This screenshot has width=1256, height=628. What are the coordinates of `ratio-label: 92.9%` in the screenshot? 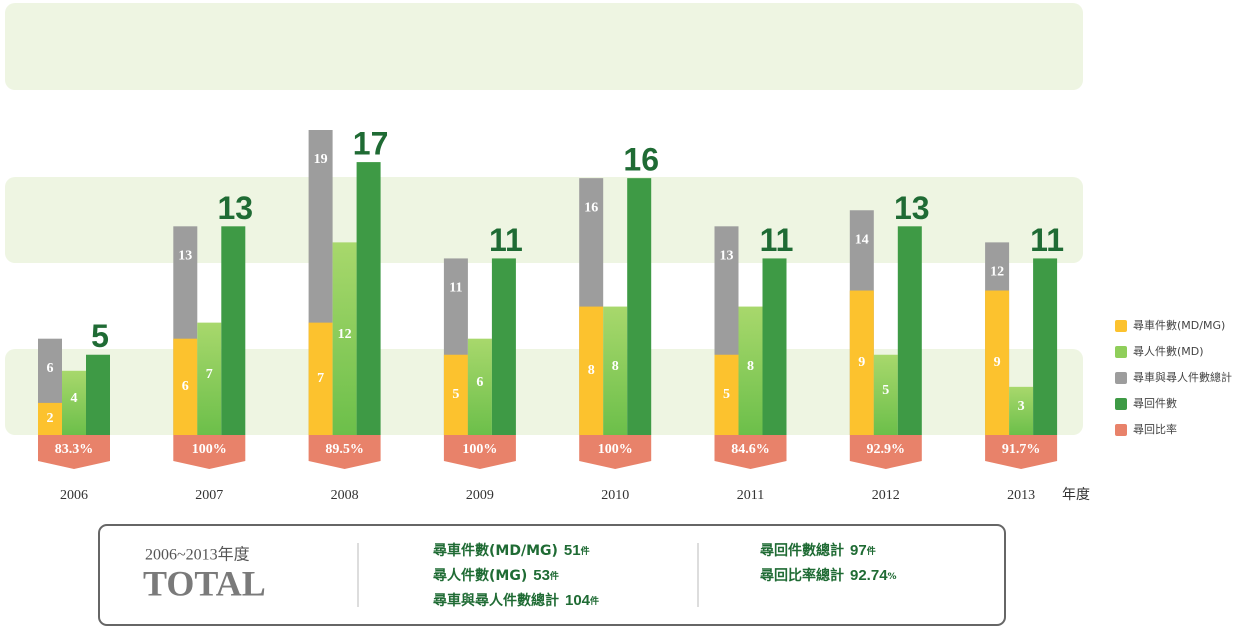 It's located at (886, 449).